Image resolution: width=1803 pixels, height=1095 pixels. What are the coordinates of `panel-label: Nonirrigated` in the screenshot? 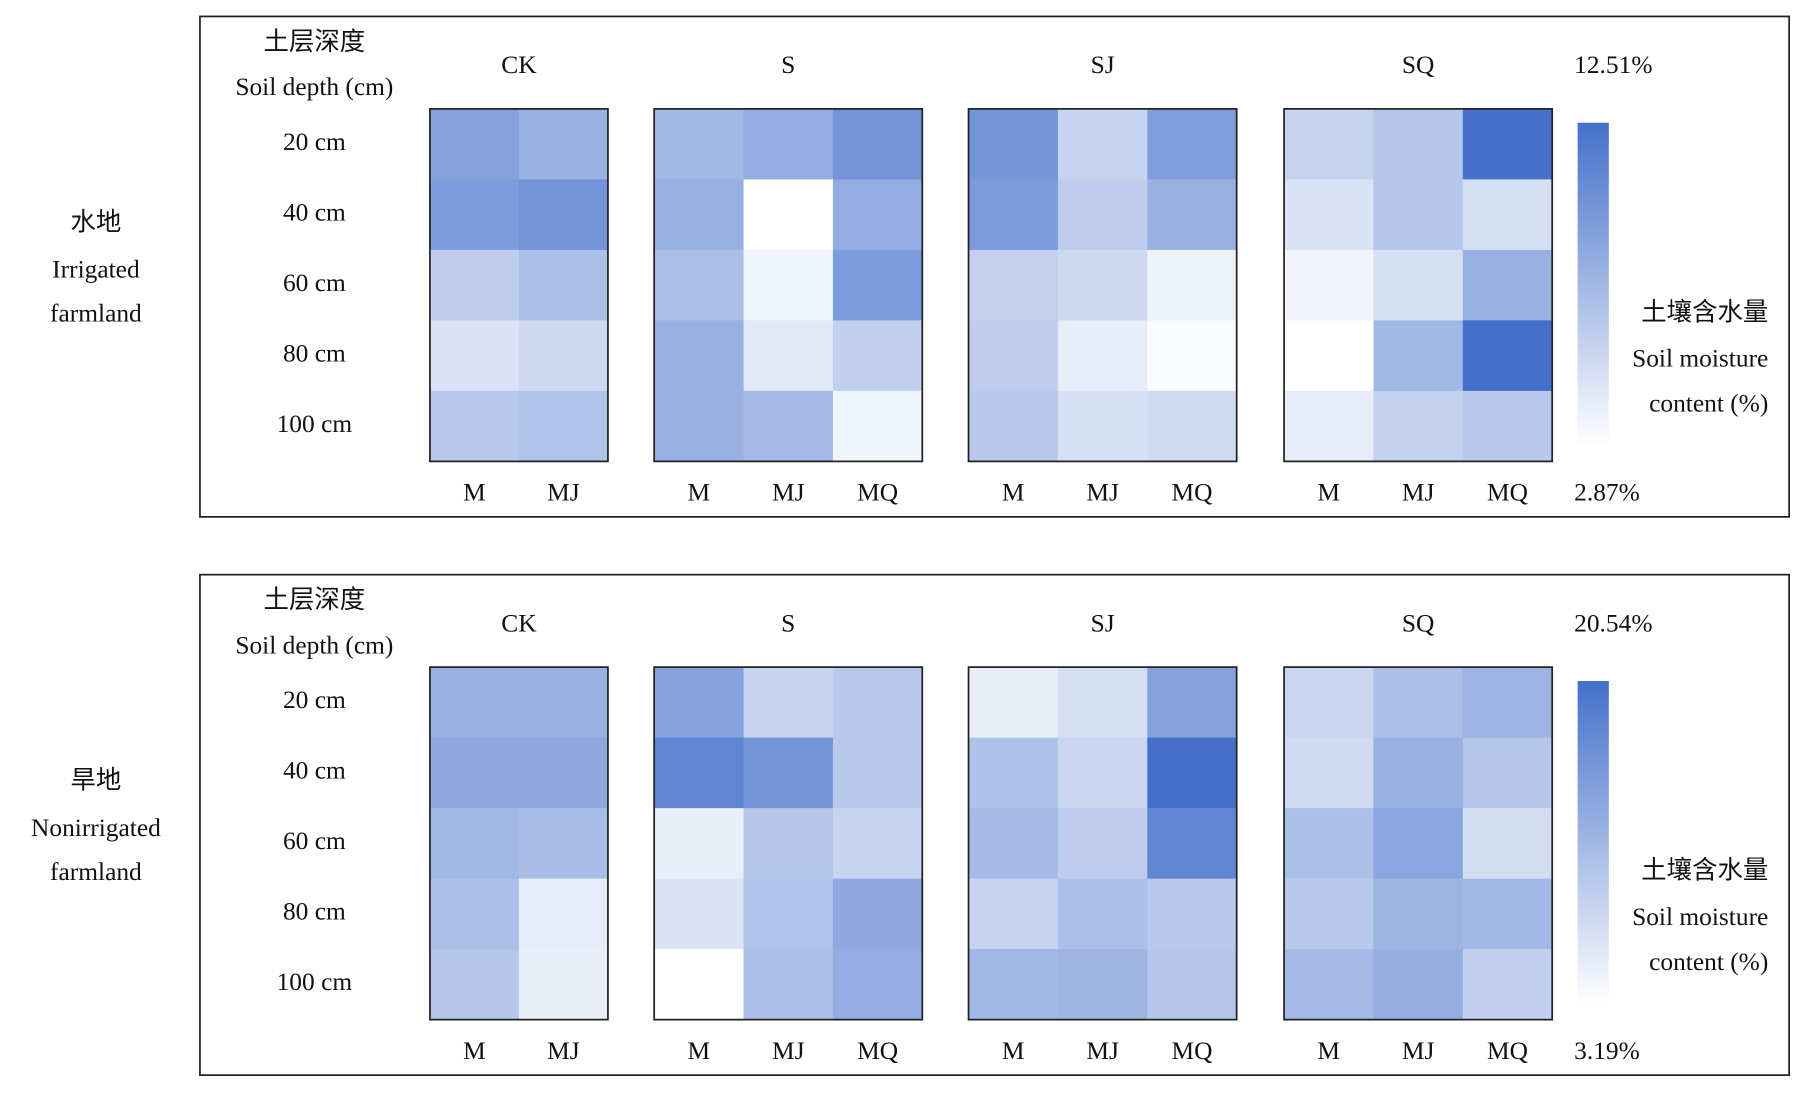 It's located at (96, 828).